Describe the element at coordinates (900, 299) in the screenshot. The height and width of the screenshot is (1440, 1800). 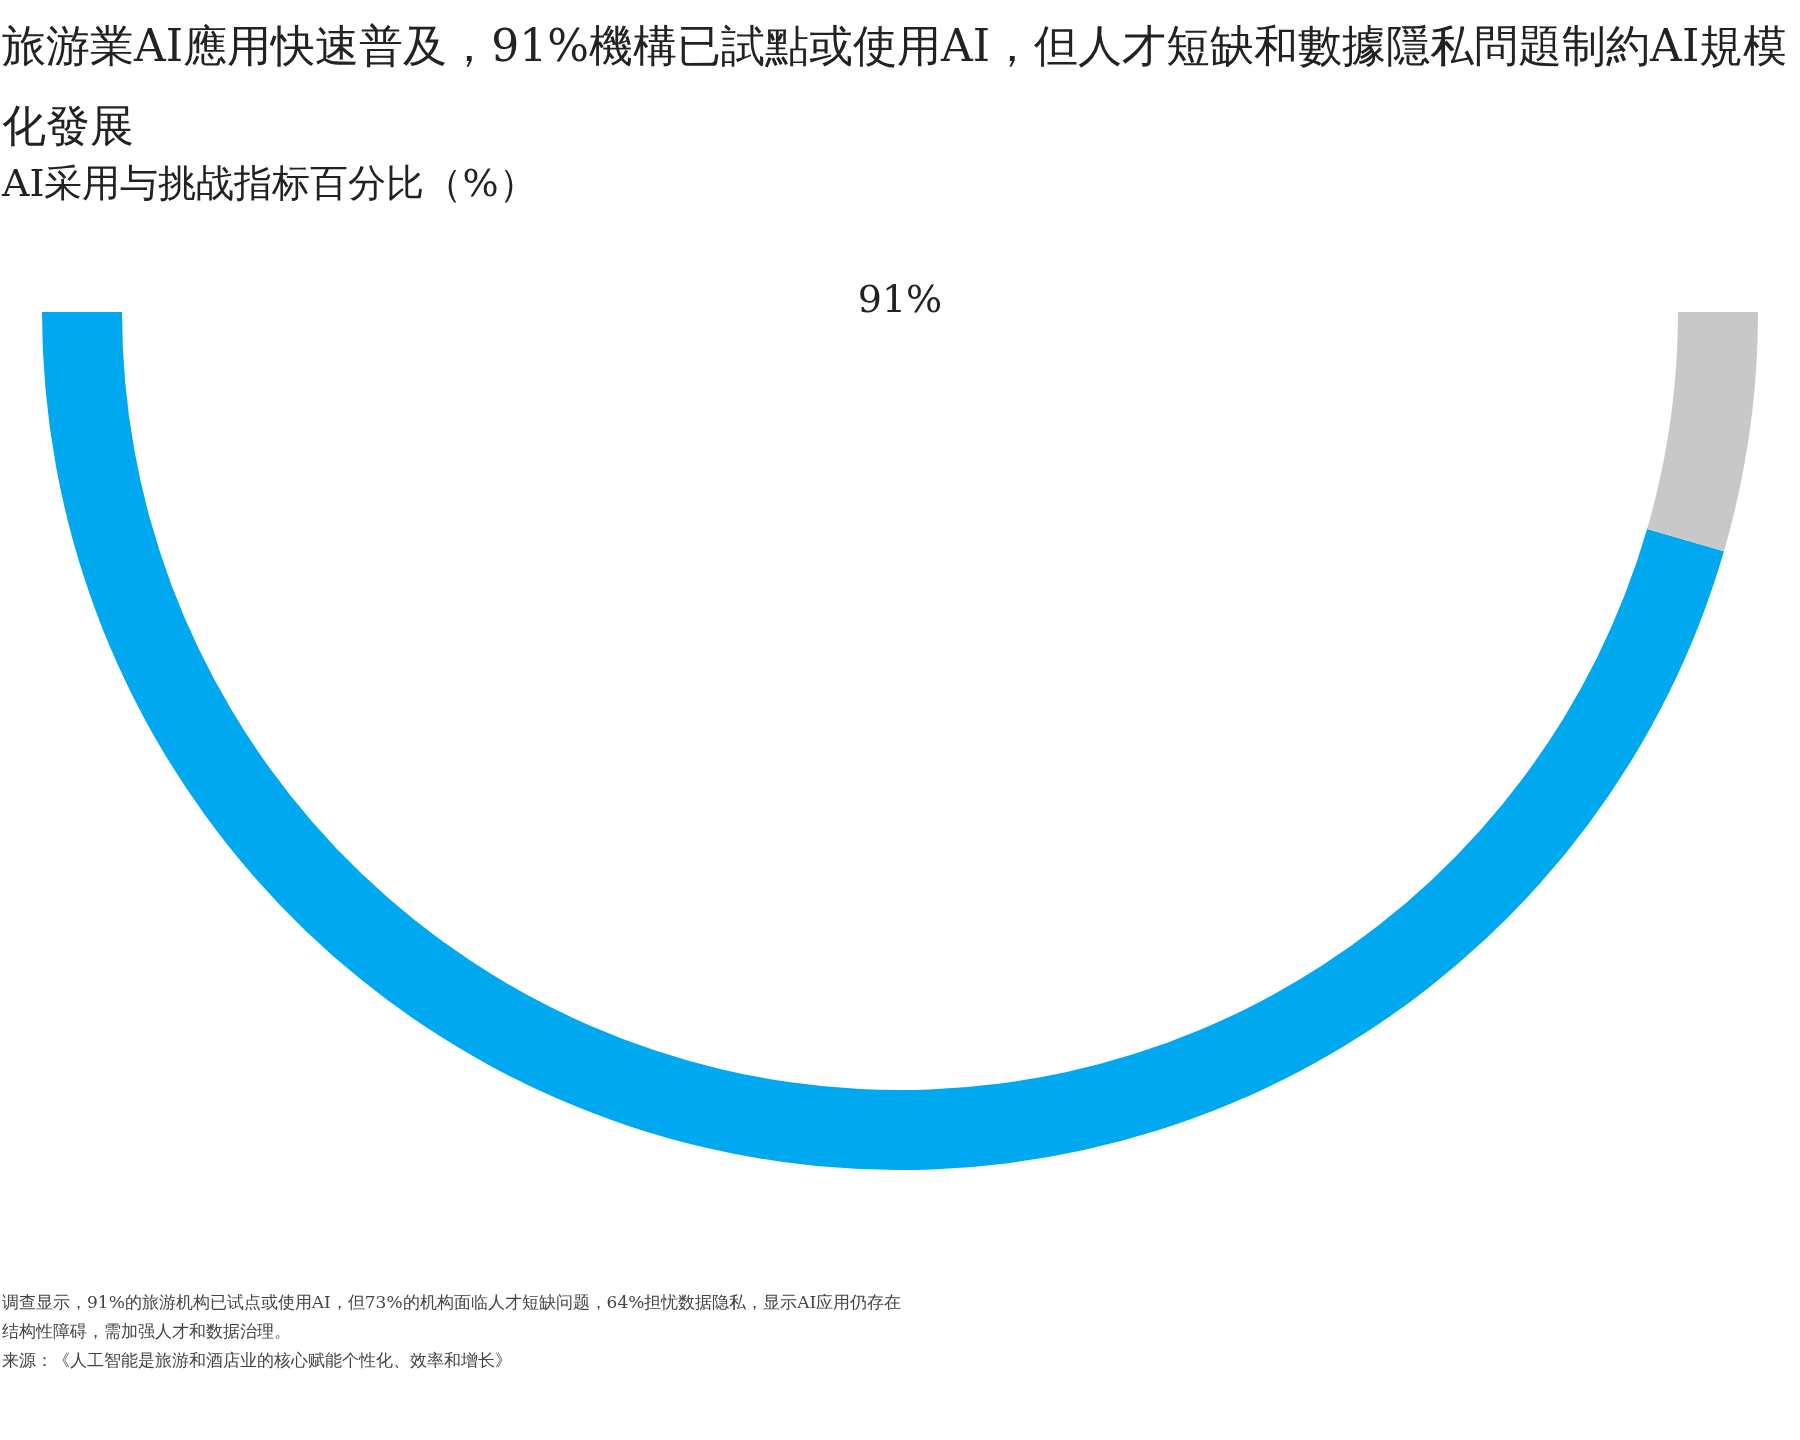
I see `text: 91%` at that location.